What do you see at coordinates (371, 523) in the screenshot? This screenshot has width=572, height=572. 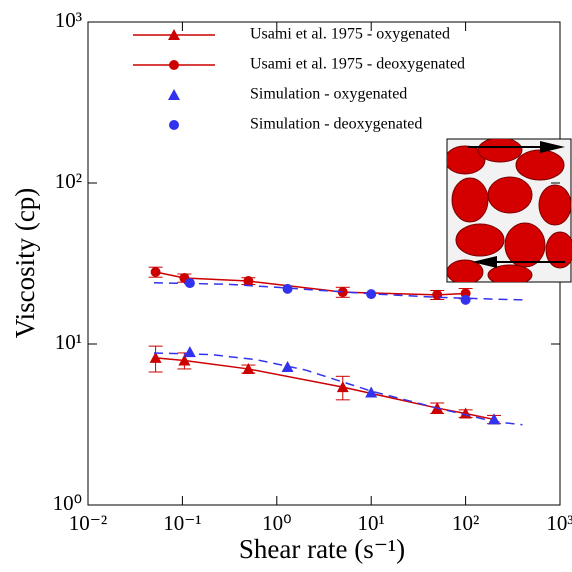 I see `x-tick-label: 10¹` at bounding box center [371, 523].